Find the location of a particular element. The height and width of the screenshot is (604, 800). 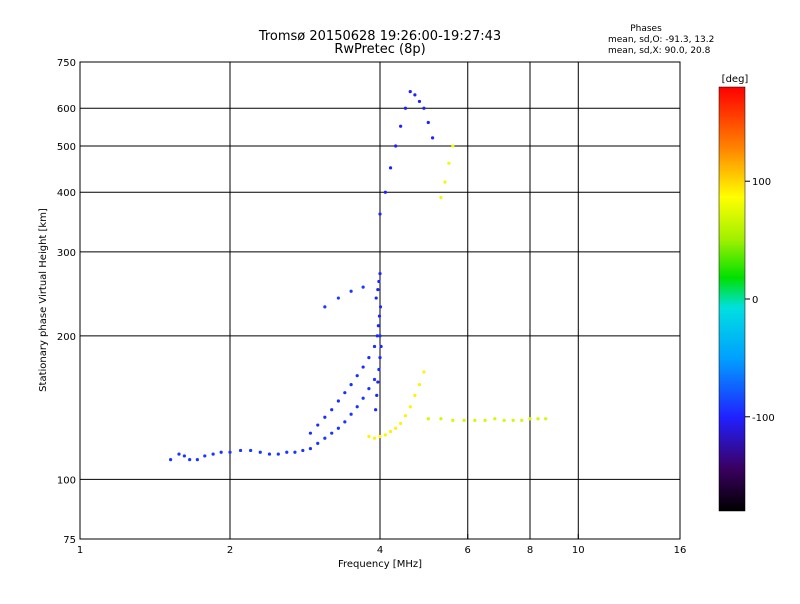

y-tick-label: 500 is located at coordinates (66, 147).